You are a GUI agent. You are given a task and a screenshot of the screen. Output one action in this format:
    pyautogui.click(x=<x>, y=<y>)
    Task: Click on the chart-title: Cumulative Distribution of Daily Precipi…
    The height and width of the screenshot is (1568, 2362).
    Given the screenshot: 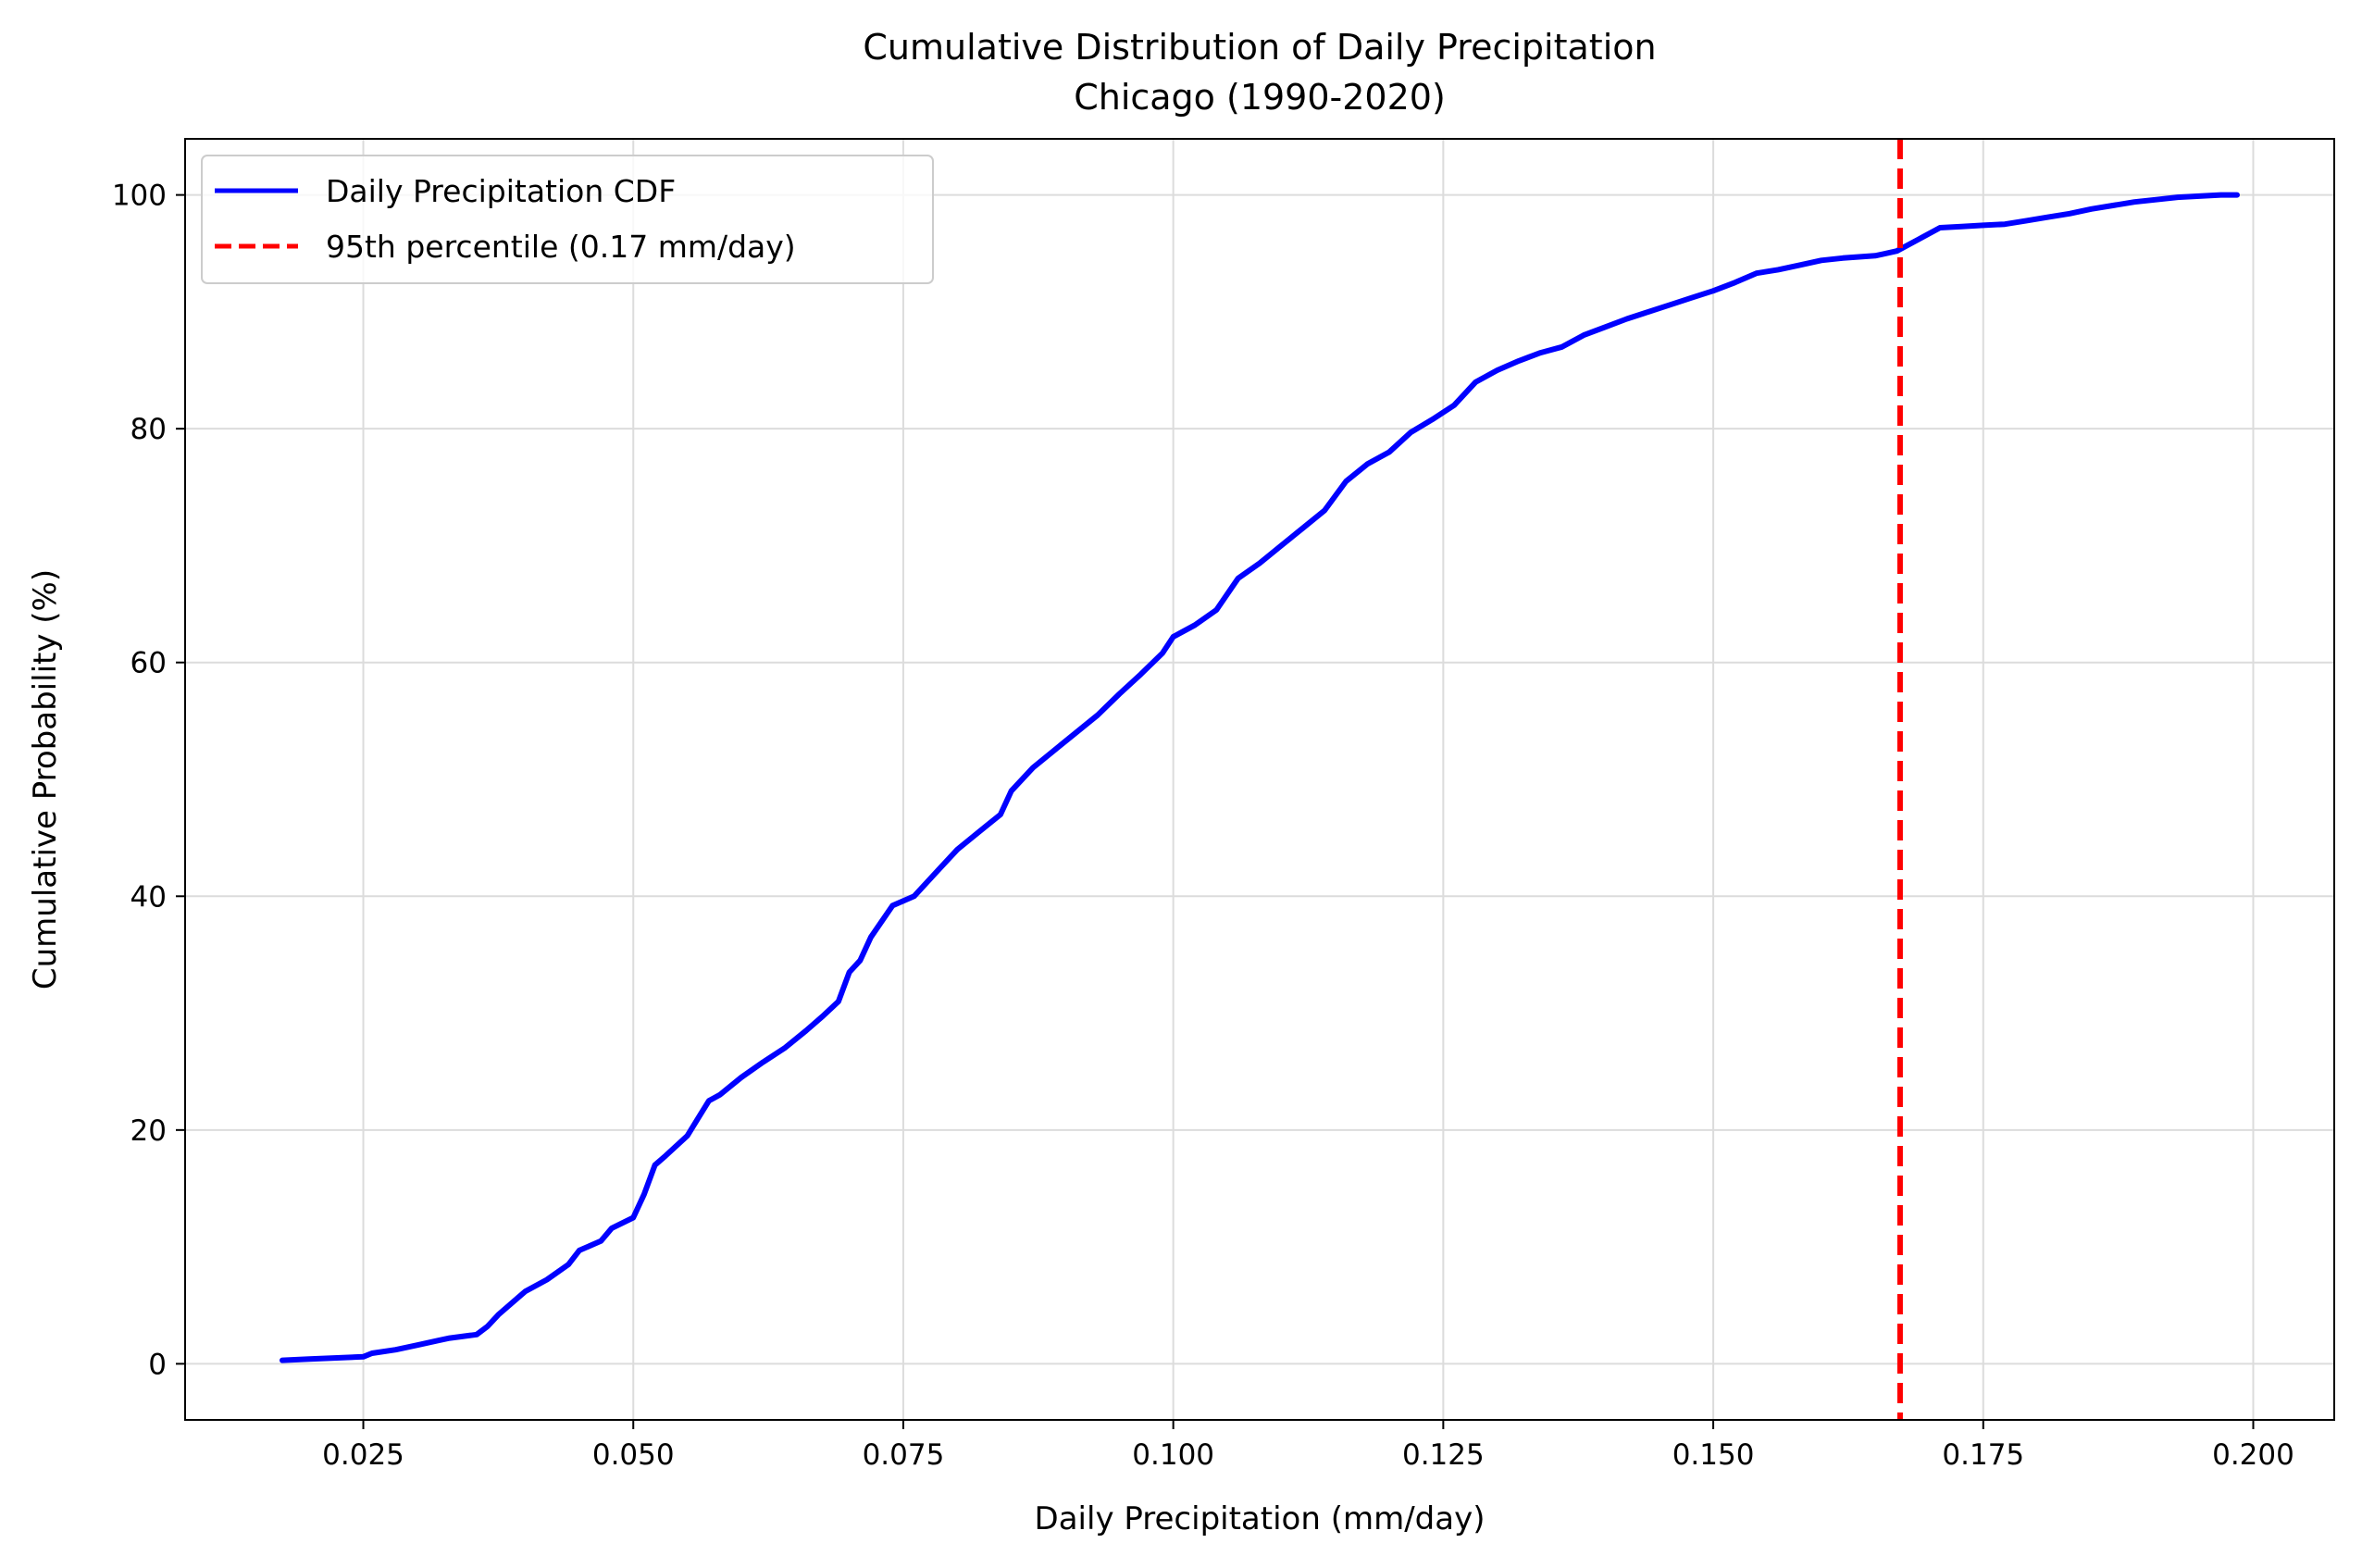 What is the action you would take?
    pyautogui.click(x=1259, y=47)
    